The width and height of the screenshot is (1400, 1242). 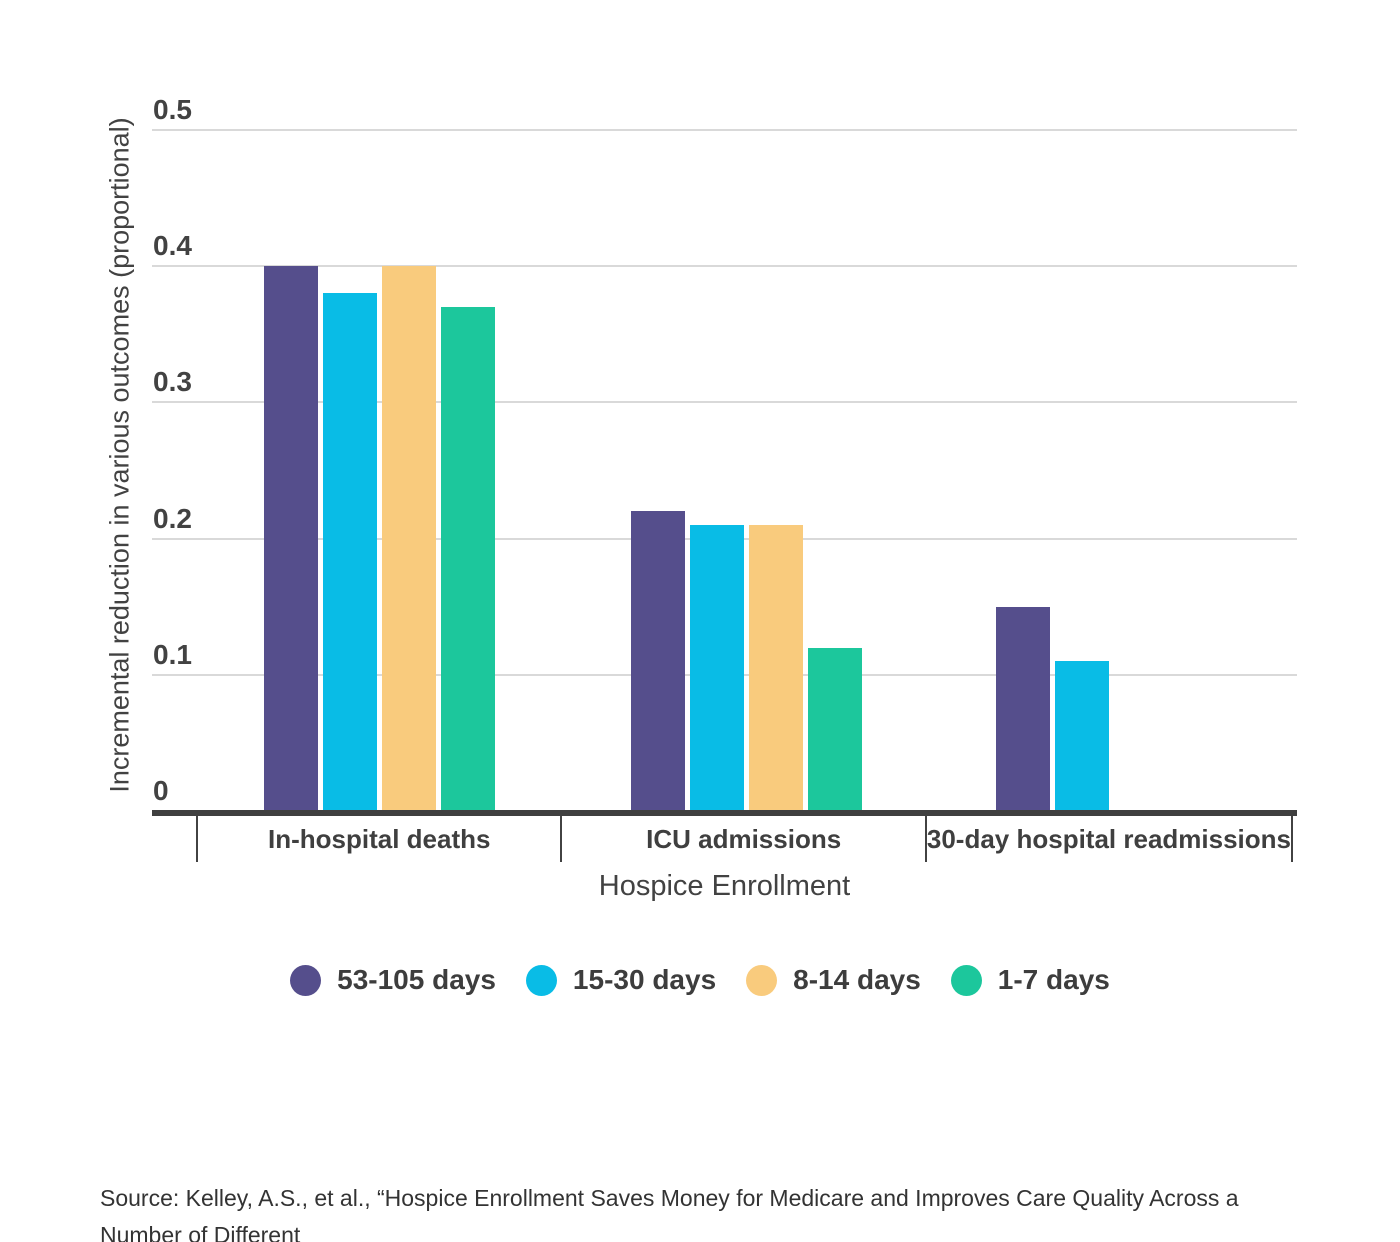 What do you see at coordinates (172, 654) in the screenshot?
I see `y-tick-label-0.1: 0.1` at bounding box center [172, 654].